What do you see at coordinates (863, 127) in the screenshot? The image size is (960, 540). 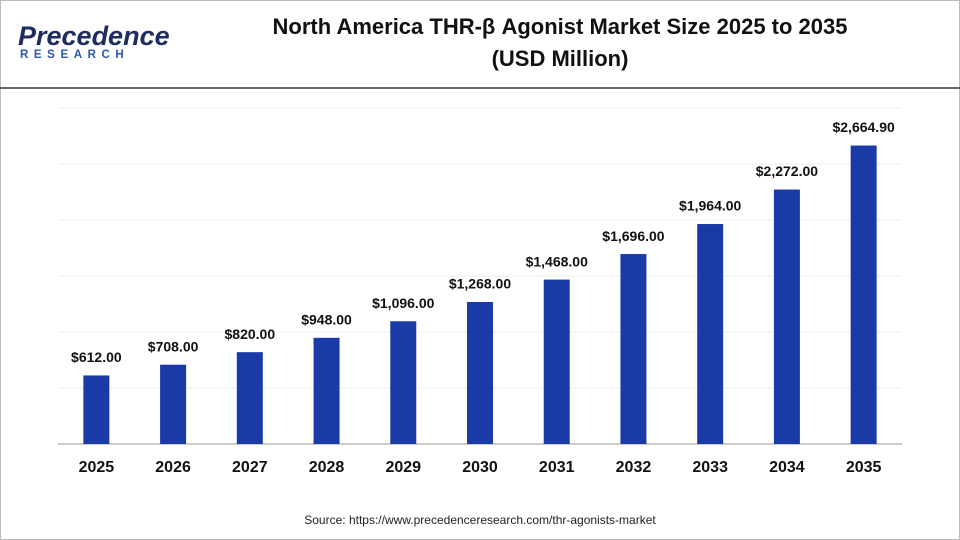 I see `data-label: $2,664.90` at bounding box center [863, 127].